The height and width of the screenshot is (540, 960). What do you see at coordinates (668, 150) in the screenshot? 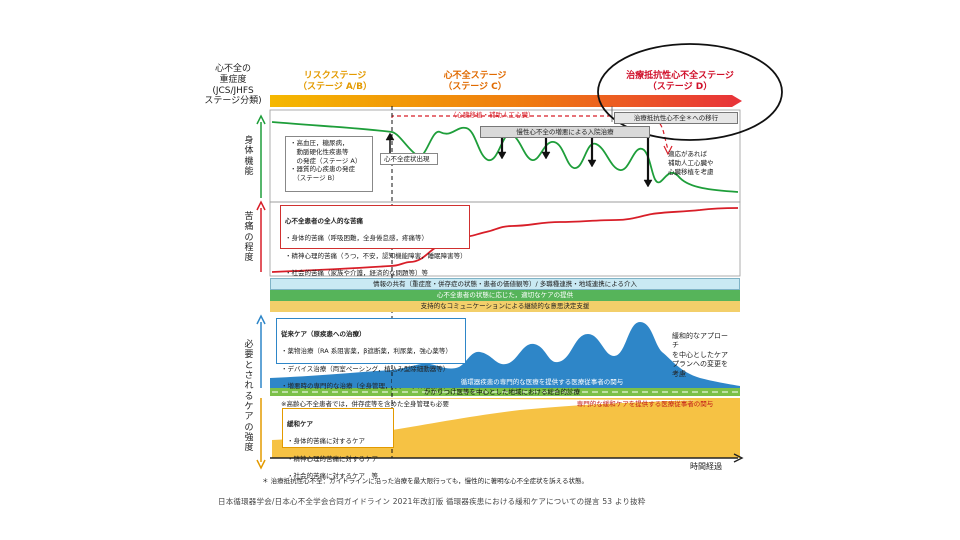
I see `device-dashed-arrow` at bounding box center [668, 150].